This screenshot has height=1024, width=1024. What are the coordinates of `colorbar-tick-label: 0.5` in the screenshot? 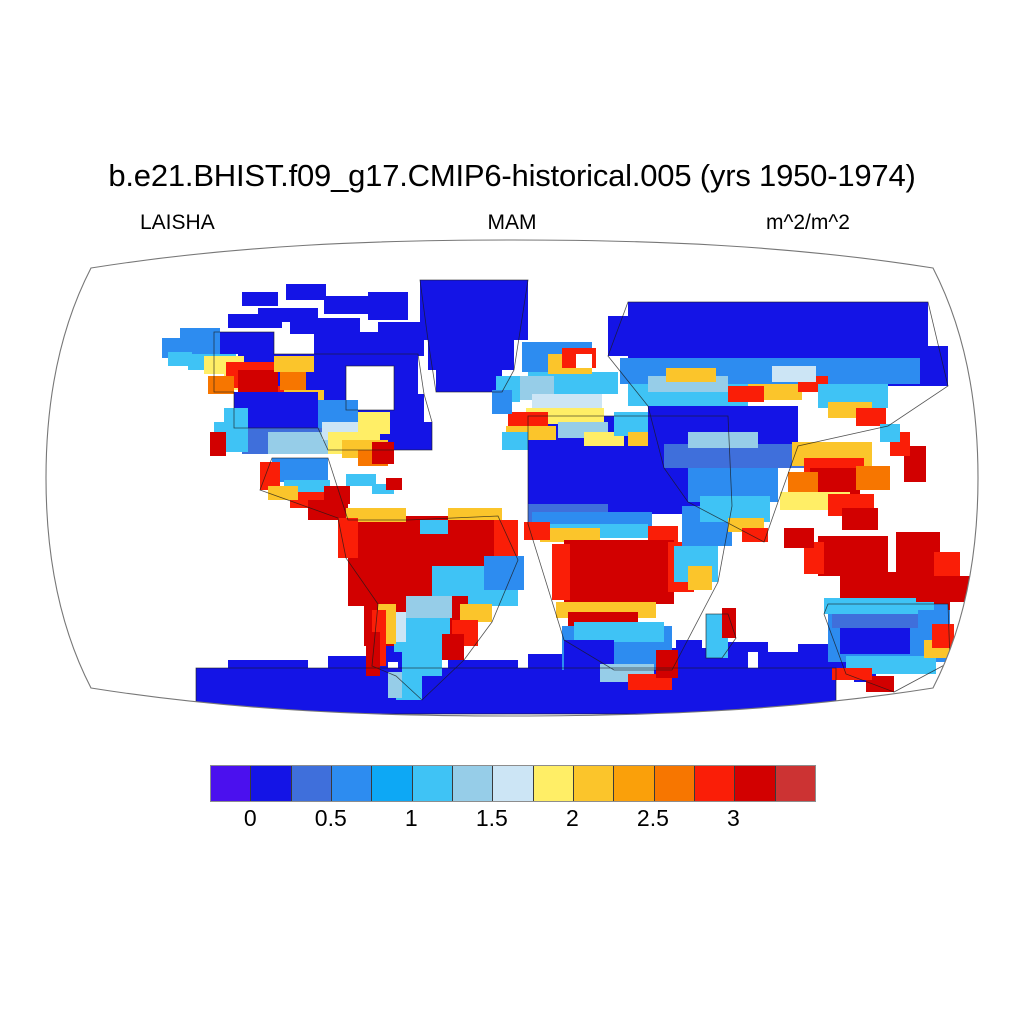 It's located at (330, 818).